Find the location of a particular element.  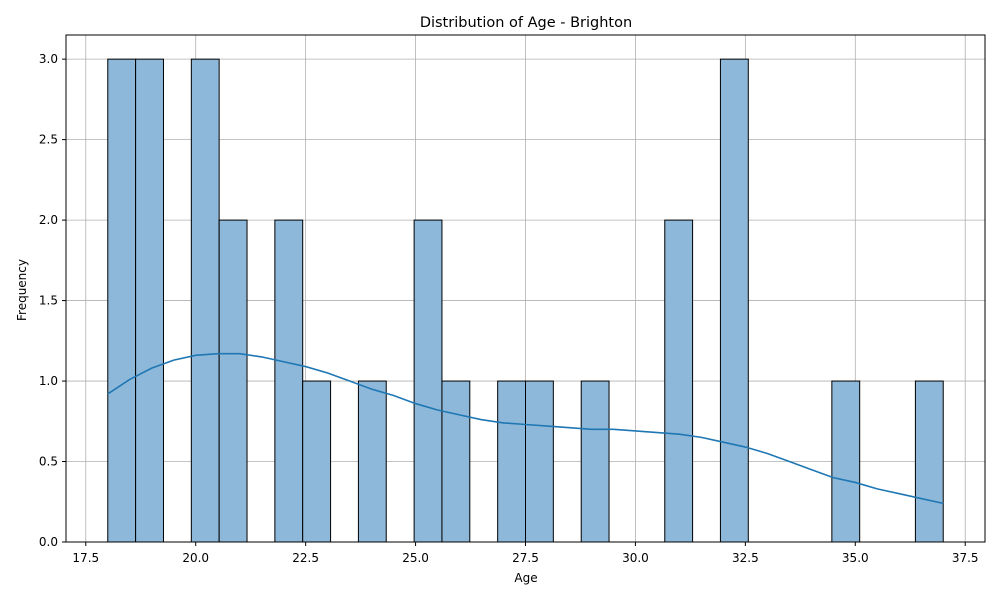

y-tick-label: 1.5 is located at coordinates (48, 301).